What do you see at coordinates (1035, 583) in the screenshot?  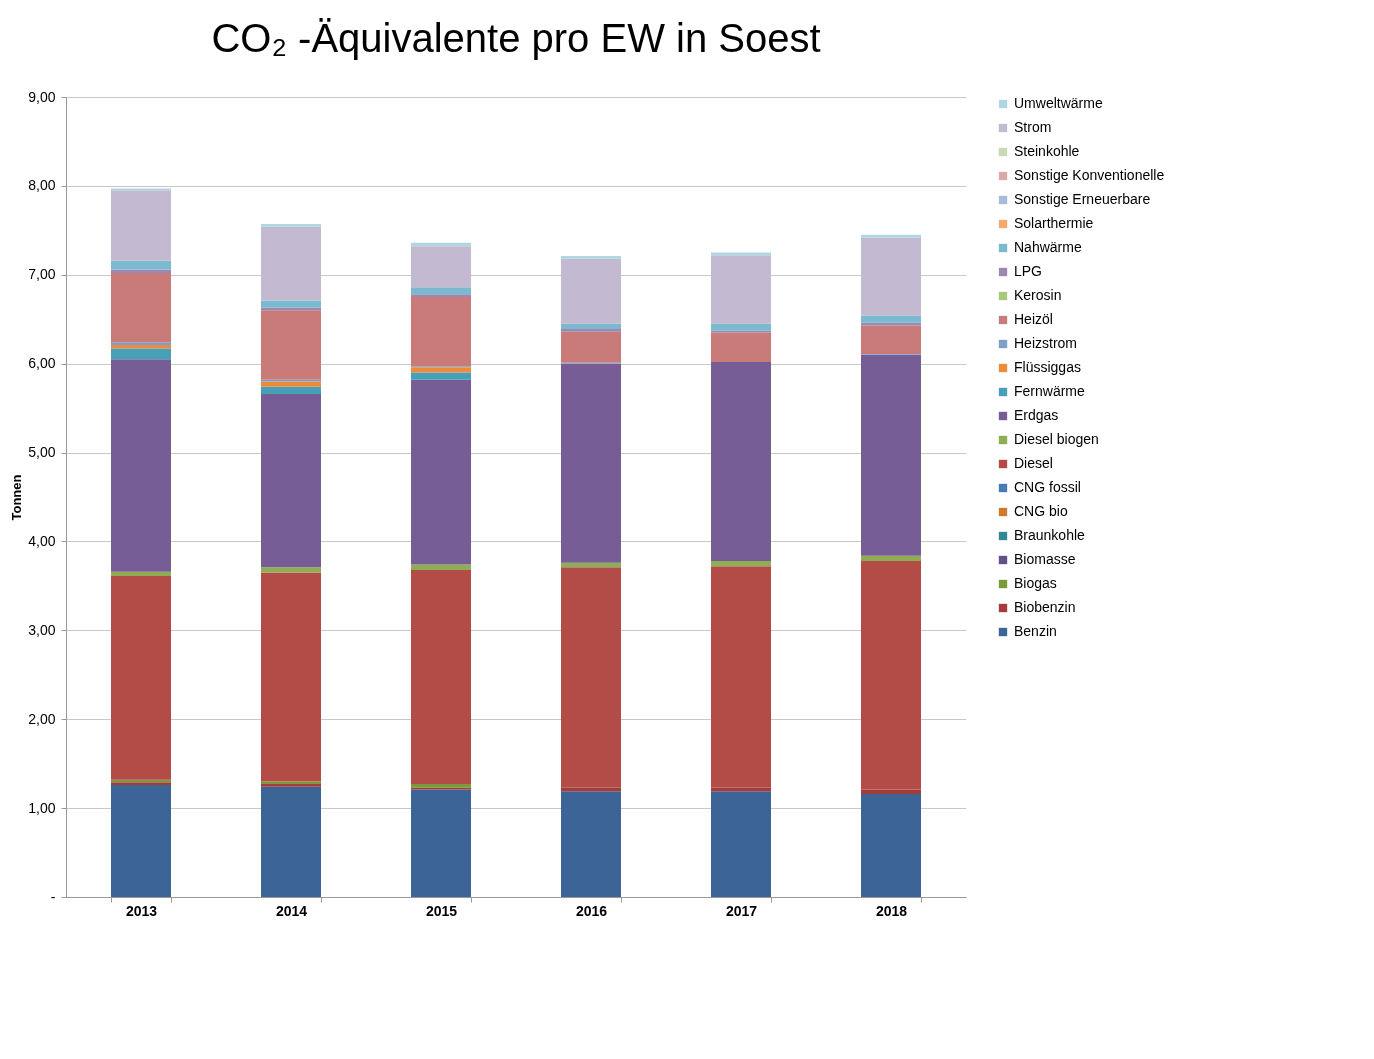 I see `legend-label: Biogas` at bounding box center [1035, 583].